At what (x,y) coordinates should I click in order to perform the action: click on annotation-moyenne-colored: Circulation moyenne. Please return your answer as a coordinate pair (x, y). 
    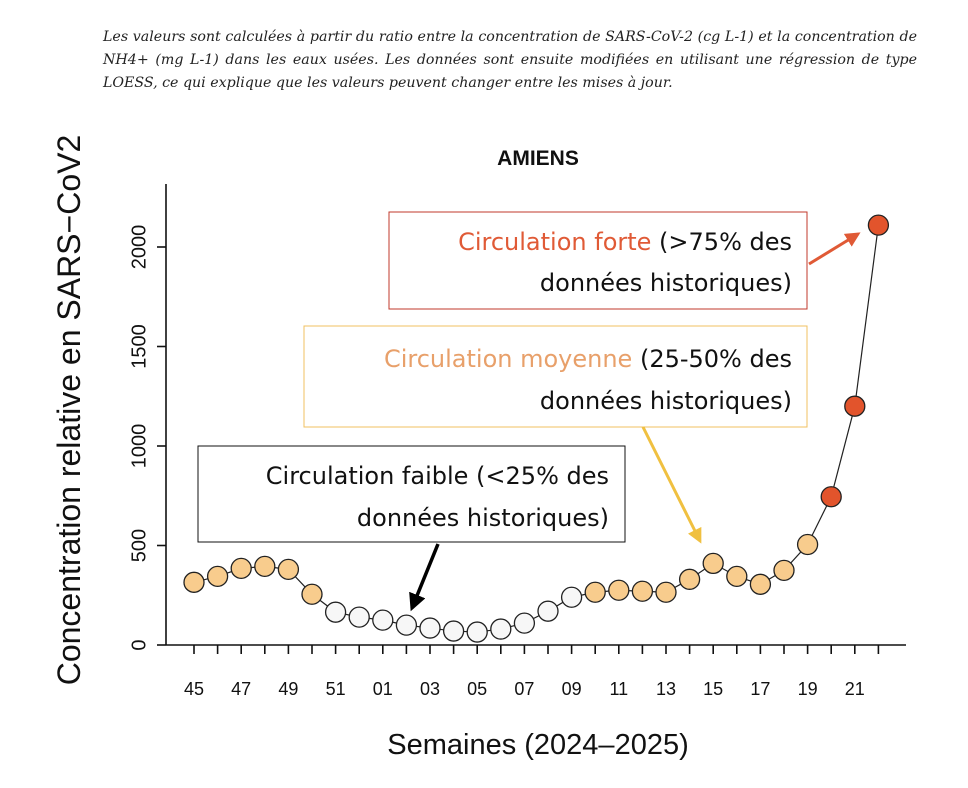
    Looking at the image, I should click on (508, 359).